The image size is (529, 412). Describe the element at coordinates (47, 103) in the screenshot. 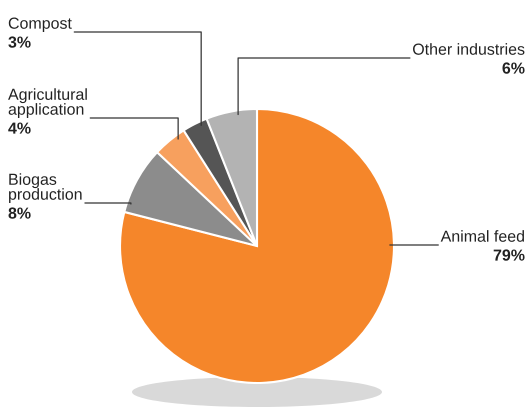

I see `slice-label: Agricultural application` at that location.